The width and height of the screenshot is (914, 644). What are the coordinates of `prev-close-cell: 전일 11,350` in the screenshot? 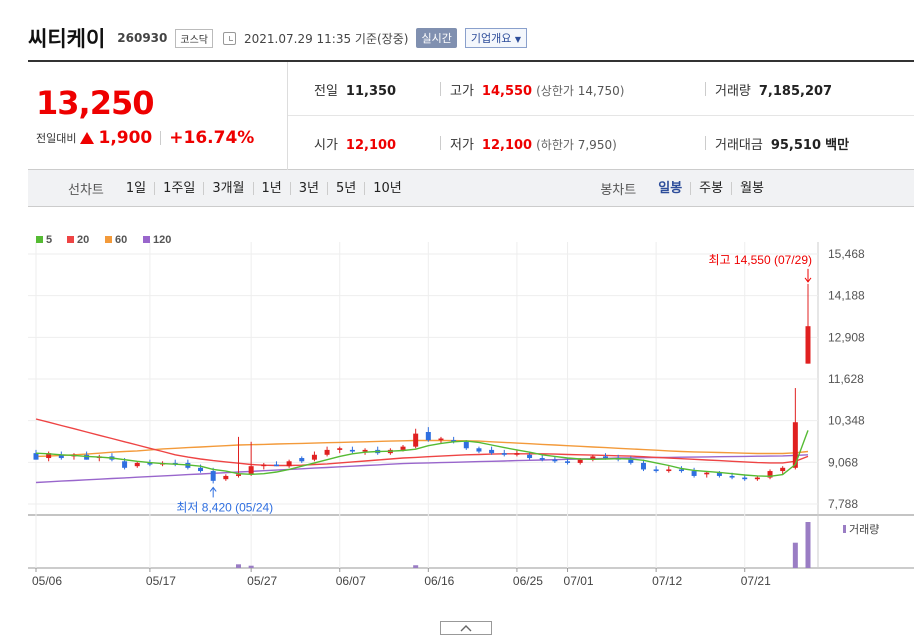 It's located at (355, 89).